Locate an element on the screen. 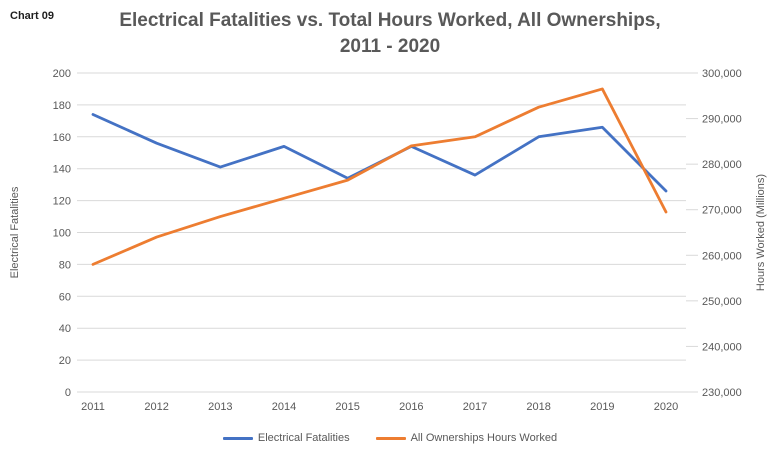 This screenshot has width=780, height=449. y-right-tick-label: 280,000 is located at coordinates (722, 165).